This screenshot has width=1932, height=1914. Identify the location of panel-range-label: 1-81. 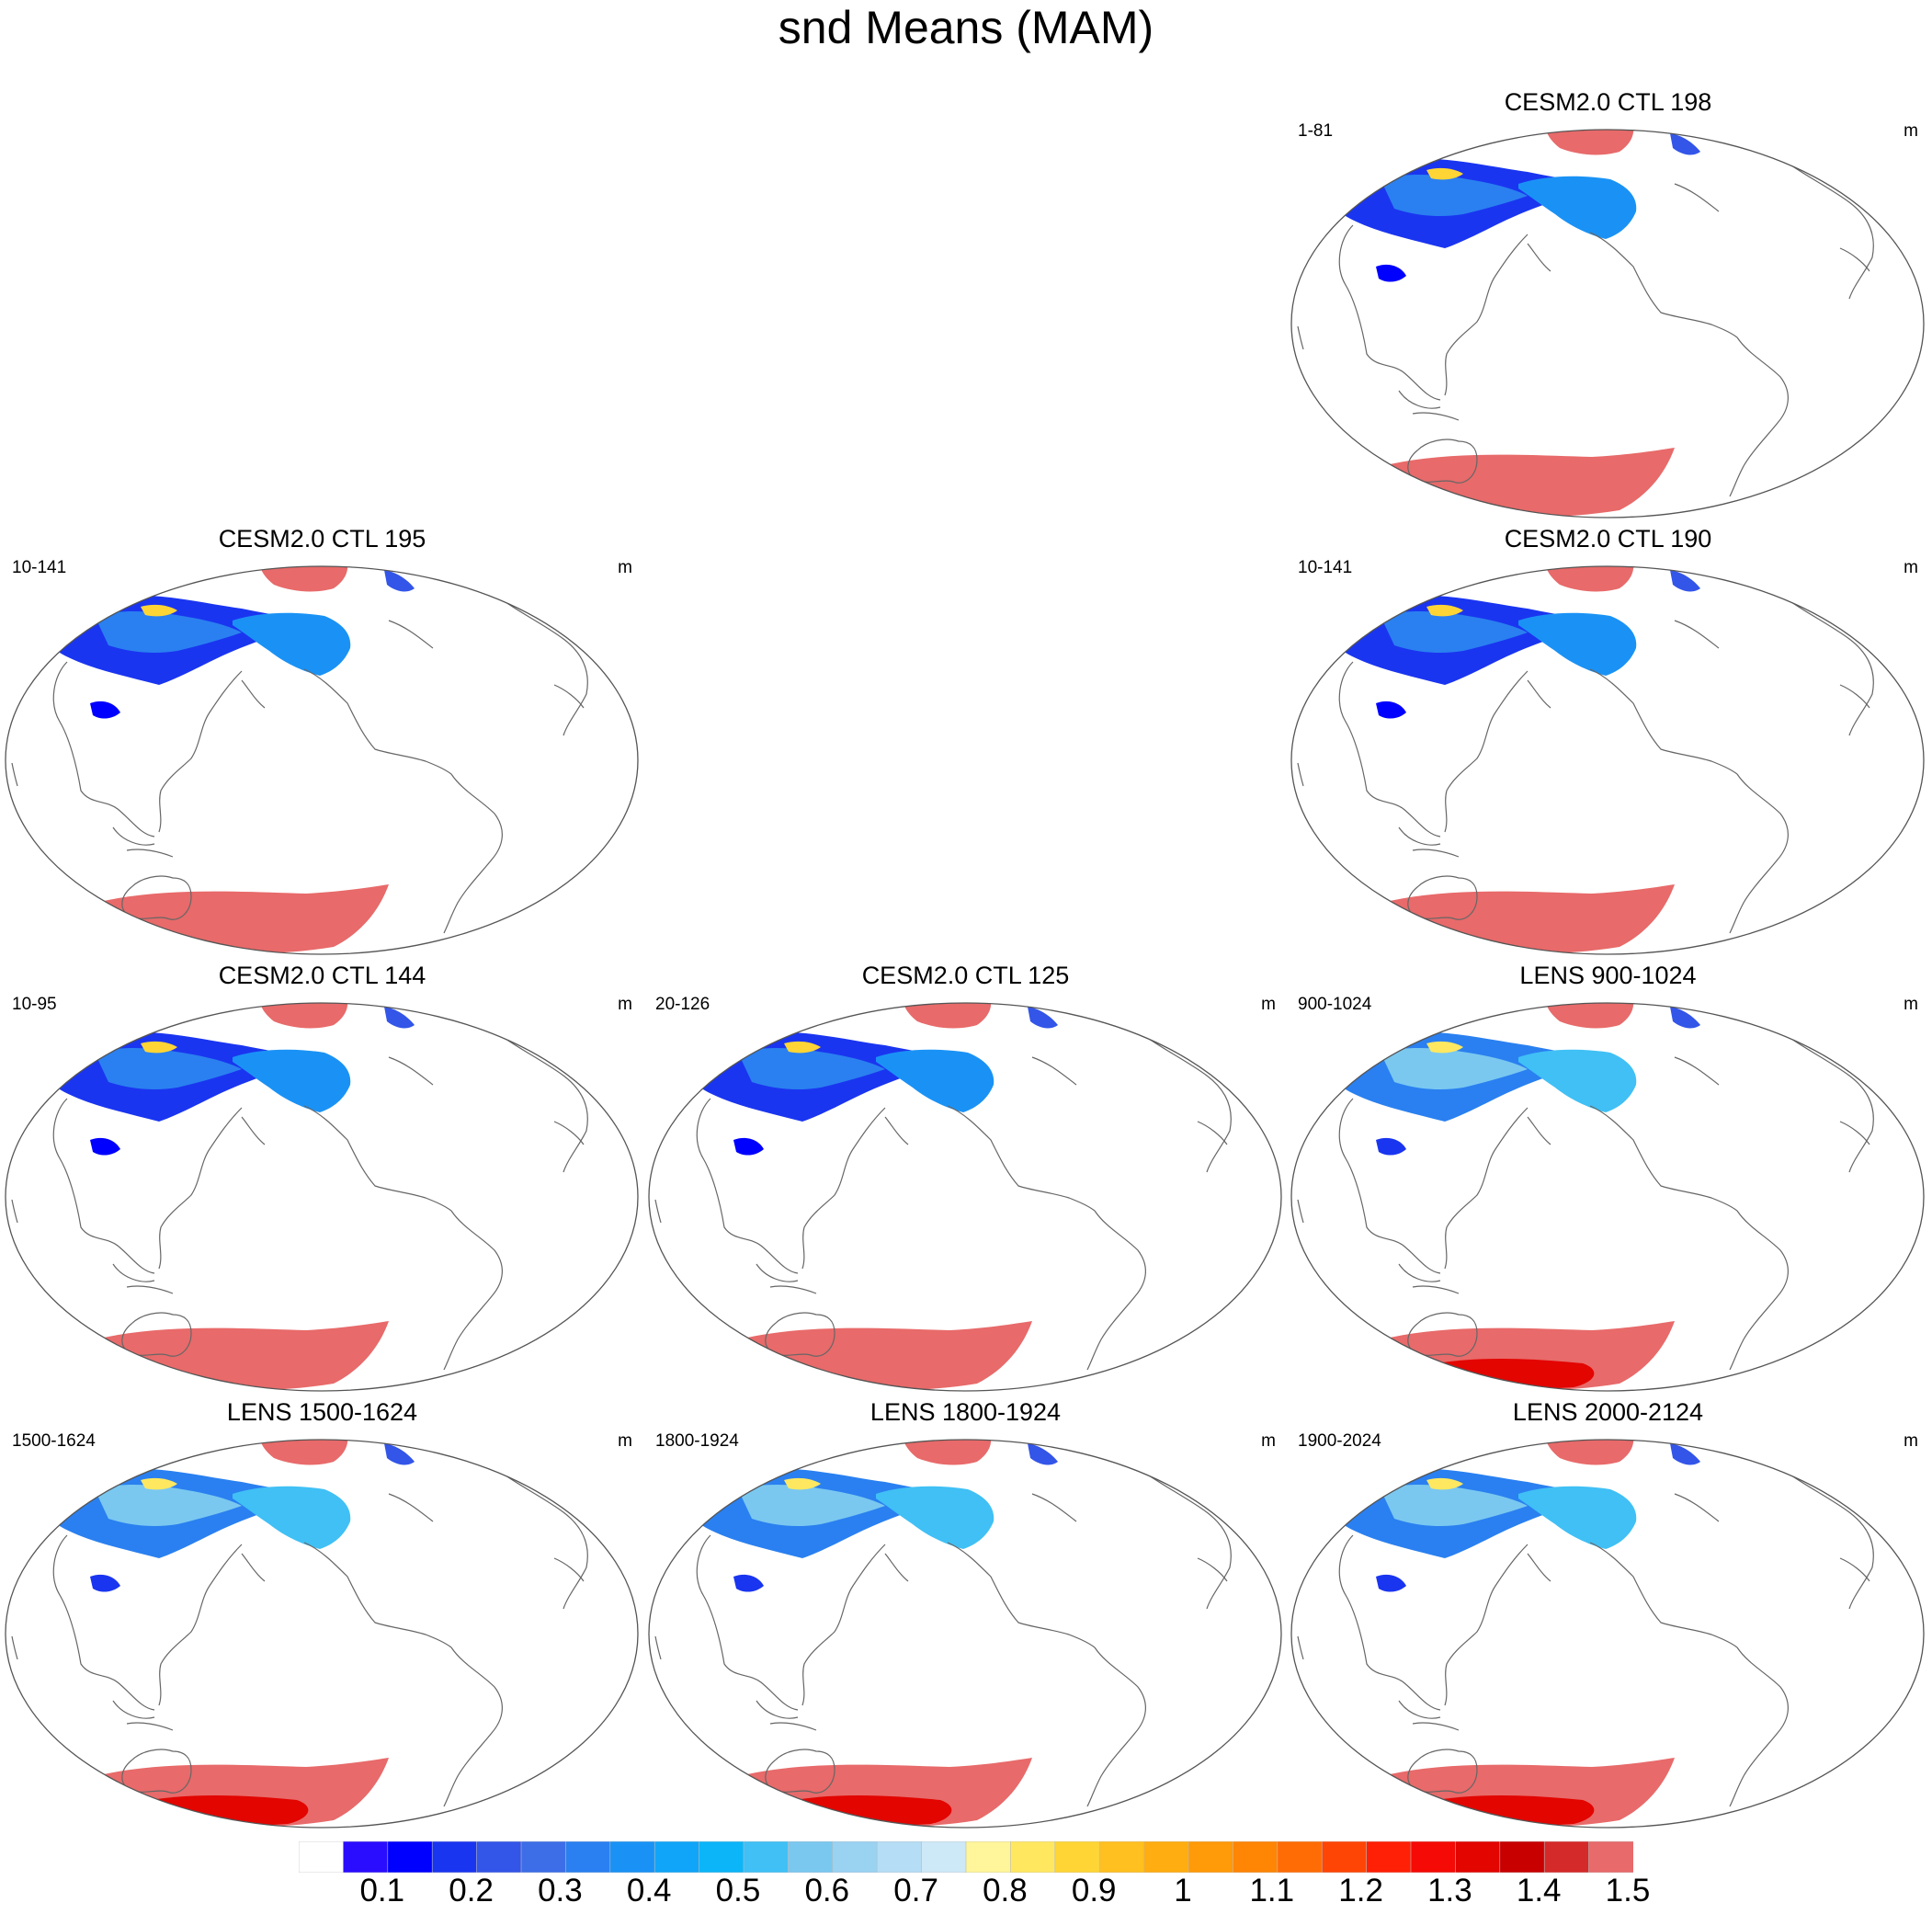
(1316, 131).